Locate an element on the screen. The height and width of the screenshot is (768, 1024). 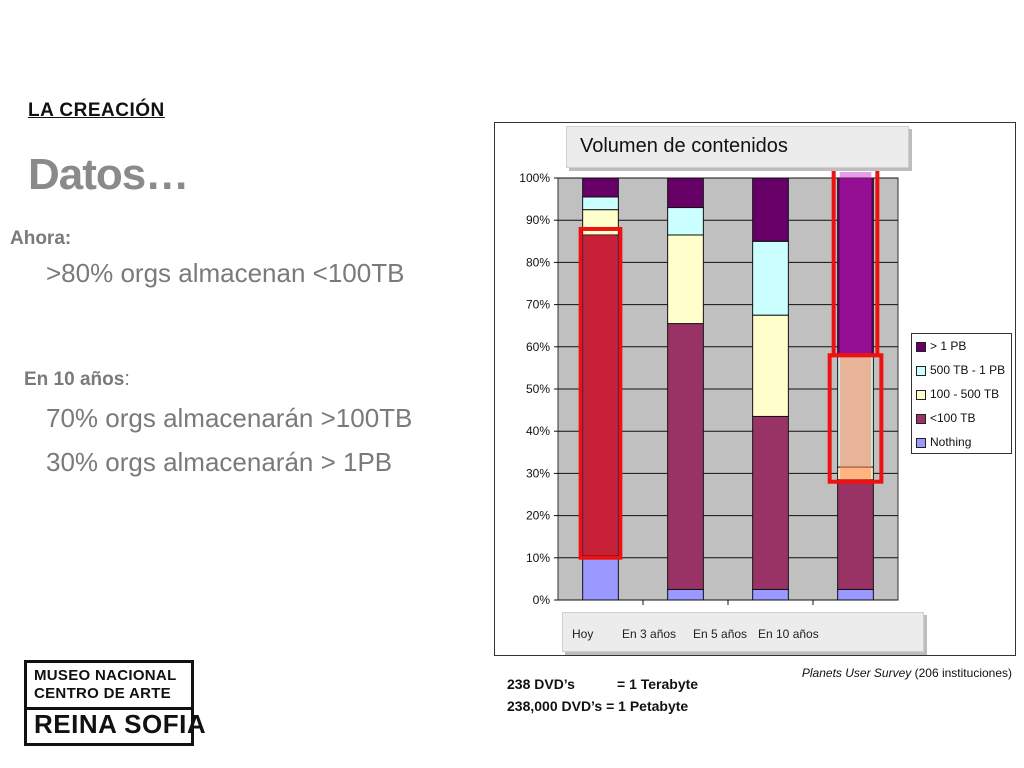
highlight-fill-top-10-anos is located at coordinates (855, 264).